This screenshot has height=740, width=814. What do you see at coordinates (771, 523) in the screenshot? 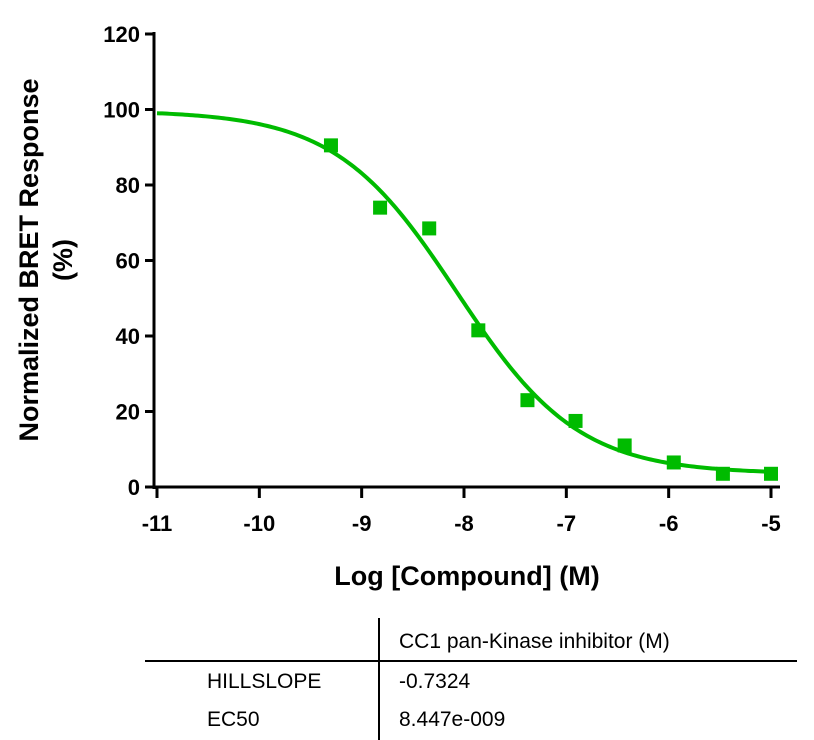
I see `x-tick-label: -5` at bounding box center [771, 523].